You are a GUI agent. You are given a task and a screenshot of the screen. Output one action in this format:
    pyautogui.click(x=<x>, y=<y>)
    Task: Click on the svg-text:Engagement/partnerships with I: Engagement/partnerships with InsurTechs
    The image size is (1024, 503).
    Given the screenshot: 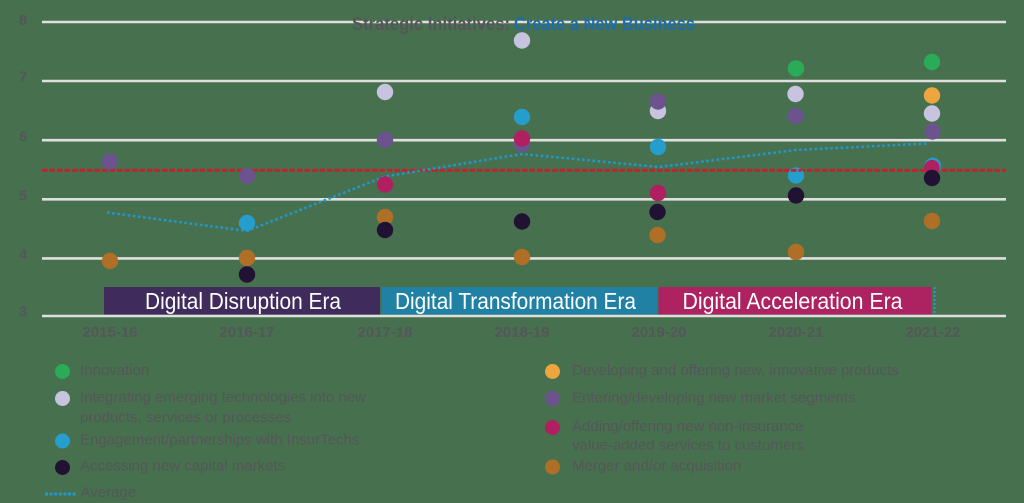 What is the action you would take?
    pyautogui.click(x=219, y=440)
    